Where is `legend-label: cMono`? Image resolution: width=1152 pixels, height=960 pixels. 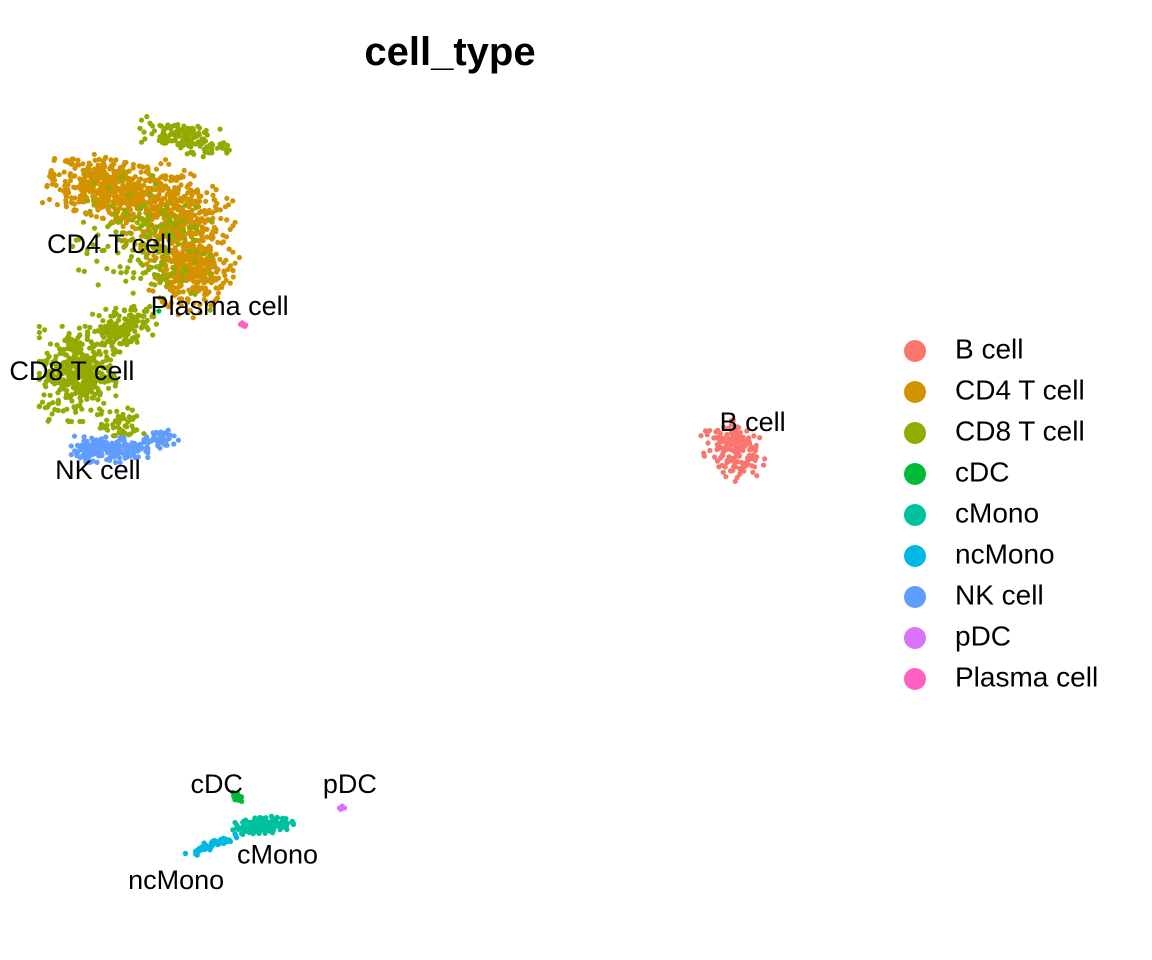
legend-label: cMono is located at coordinates (997, 512).